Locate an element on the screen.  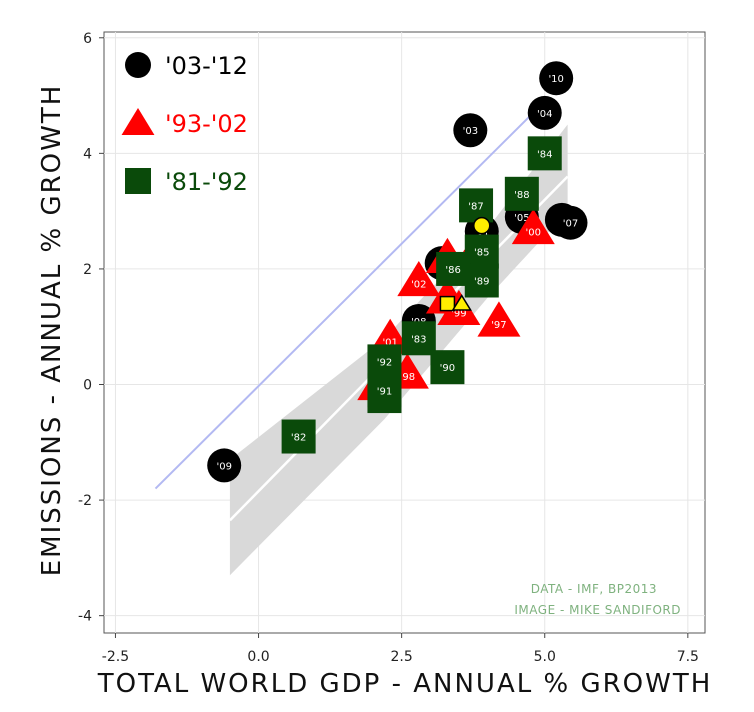
data-point-label: '10 is located at coordinates (555, 79).